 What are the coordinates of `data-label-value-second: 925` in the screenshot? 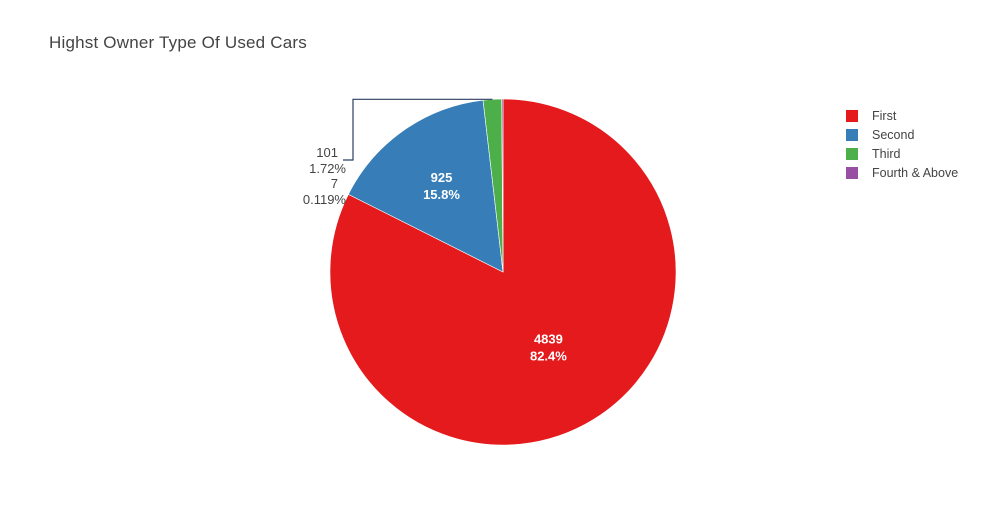 It's located at (442, 177).